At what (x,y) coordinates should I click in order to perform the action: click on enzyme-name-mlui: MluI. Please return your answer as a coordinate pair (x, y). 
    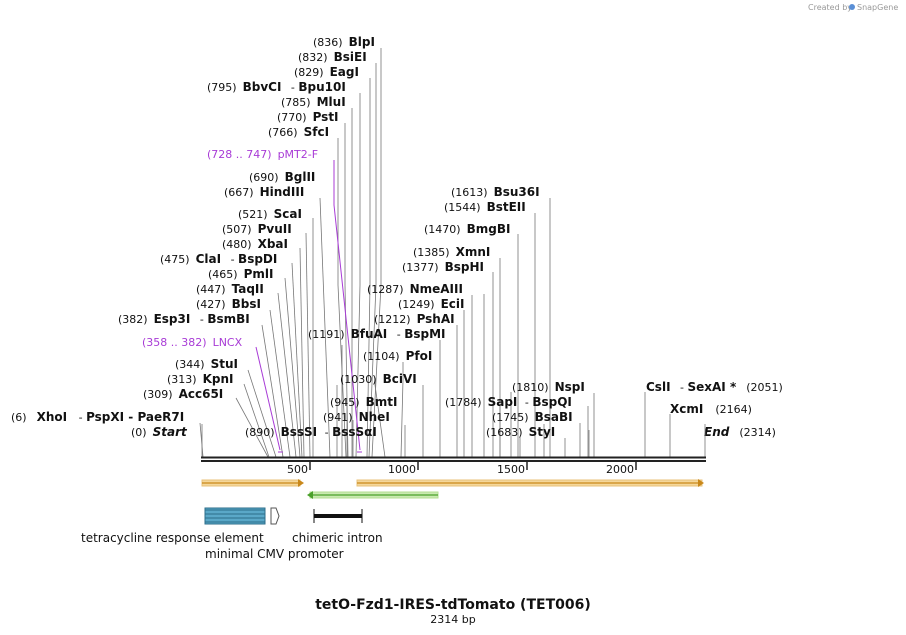
    Looking at the image, I should click on (331, 102).